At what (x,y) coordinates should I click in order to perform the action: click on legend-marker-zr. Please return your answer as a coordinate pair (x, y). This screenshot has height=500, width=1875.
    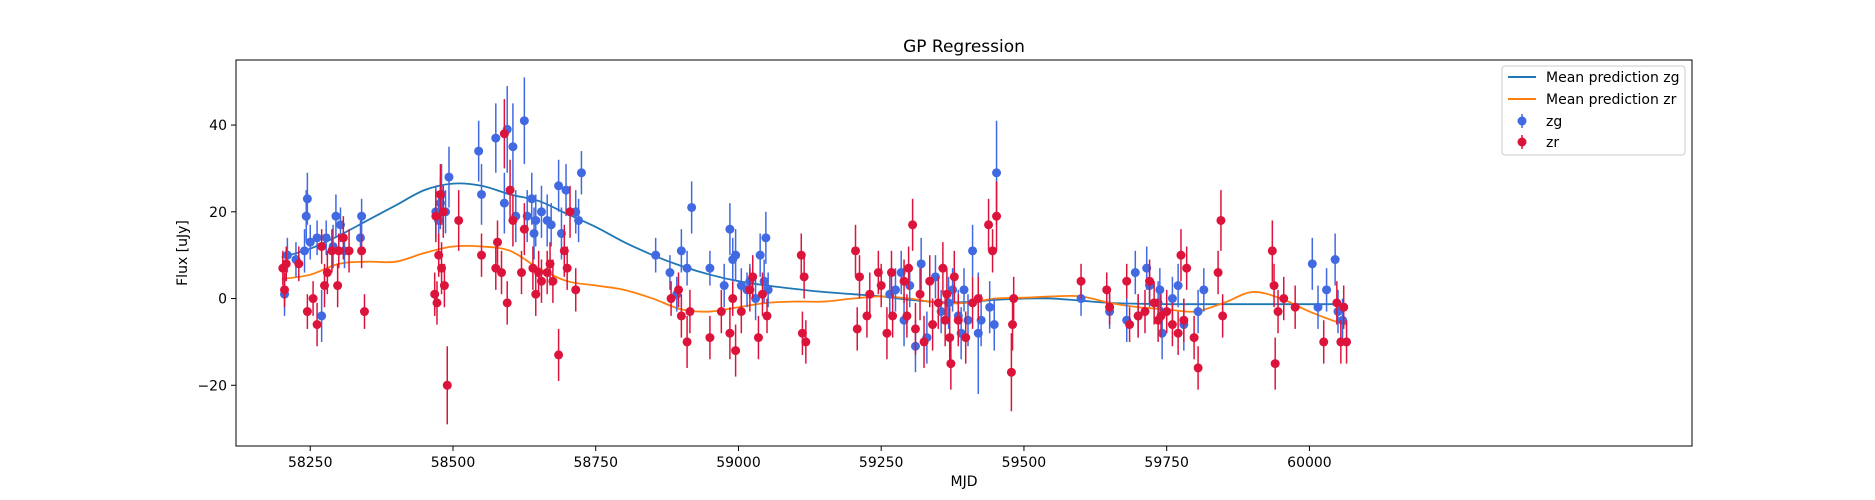
    Looking at the image, I should click on (1522, 142).